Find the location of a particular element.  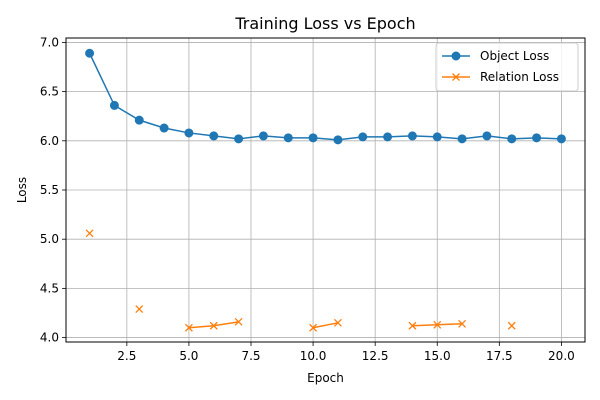

legend-entry-relation-loss: Relation Loss is located at coordinates (500, 77).